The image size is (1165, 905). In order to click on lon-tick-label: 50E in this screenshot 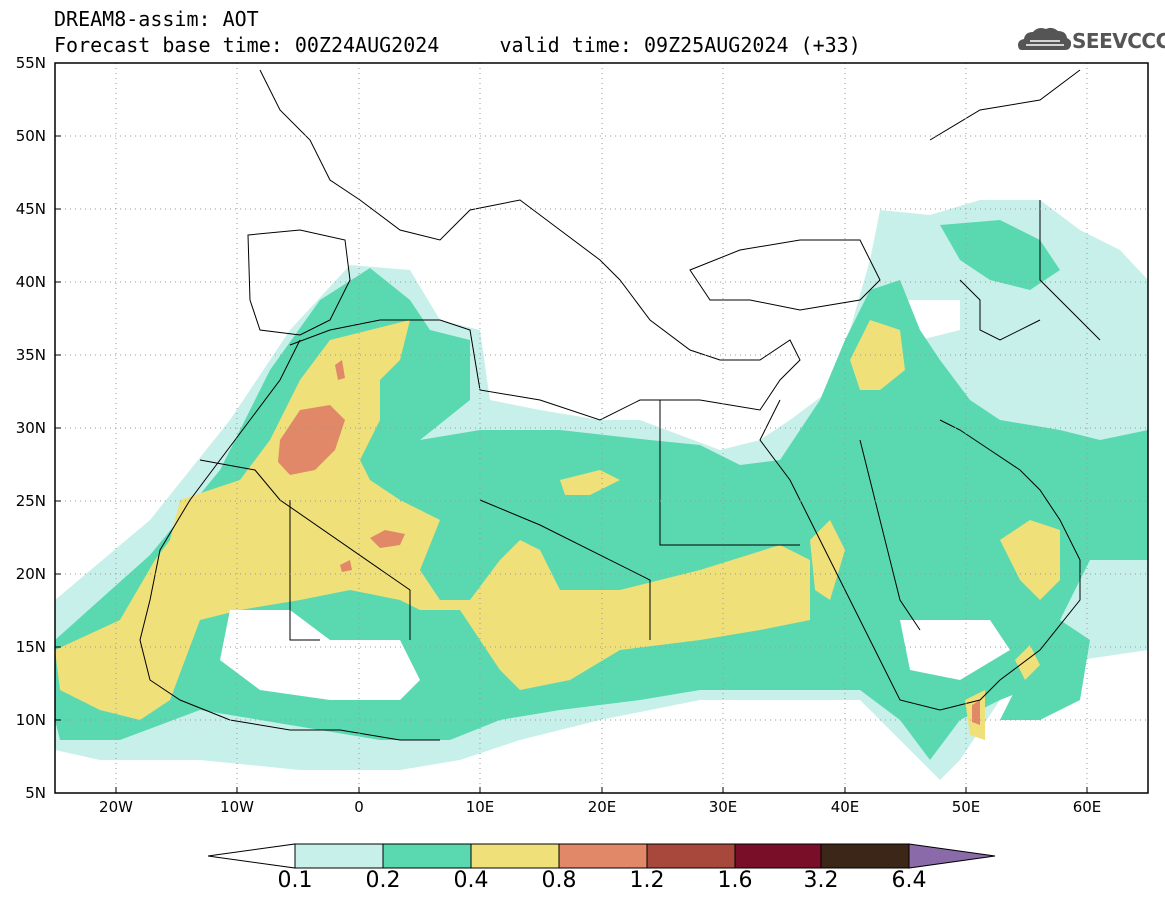, I will do `click(966, 807)`.